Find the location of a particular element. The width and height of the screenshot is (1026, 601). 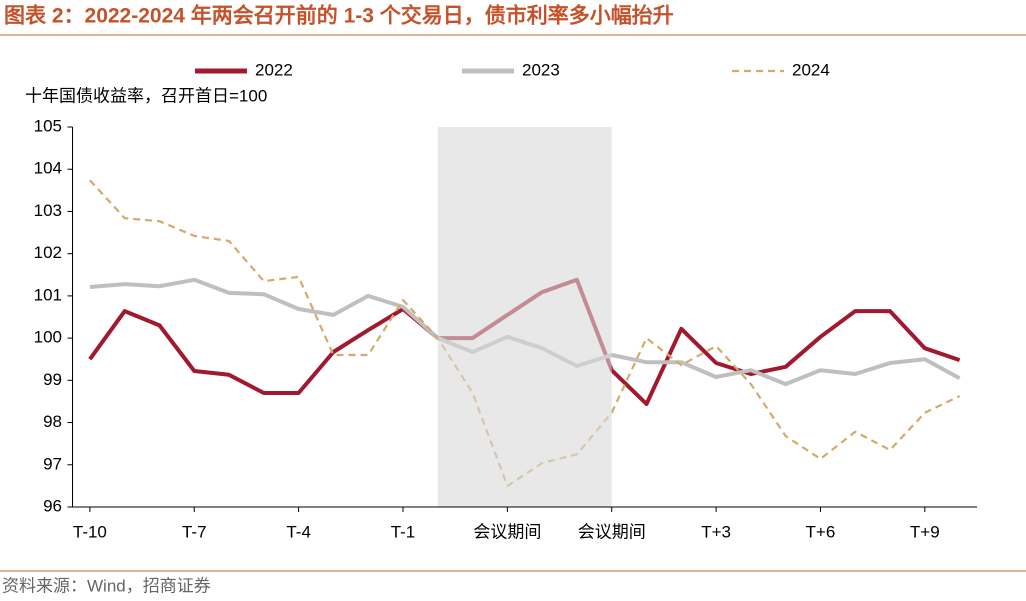

y-tick-label: 99 is located at coordinates (52, 379).